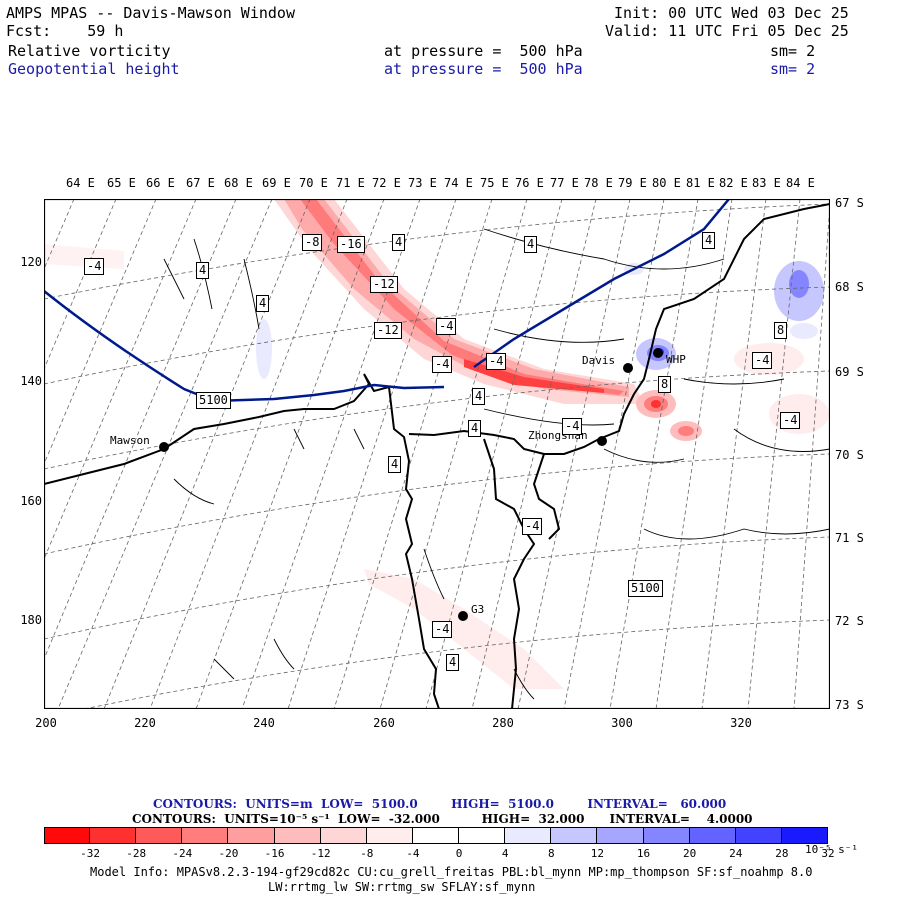 Image resolution: width=900 pixels, height=900 pixels. What do you see at coordinates (478, 609) in the screenshot?
I see `label-g3: G3` at bounding box center [478, 609].